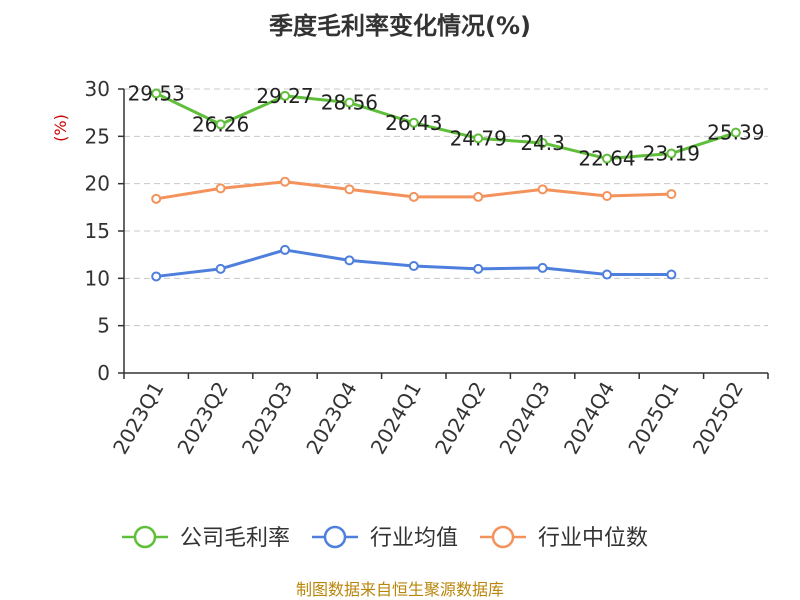  Describe the element at coordinates (400, 26) in the screenshot. I see `chart-title: 季度毛利率变化情况(%)` at that location.